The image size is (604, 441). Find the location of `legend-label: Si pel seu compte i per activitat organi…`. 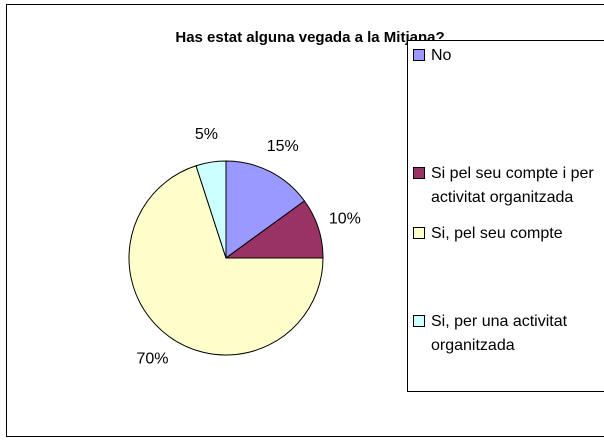

legend-label: Si pel seu compte i per activitat organi… is located at coordinates (512, 185).